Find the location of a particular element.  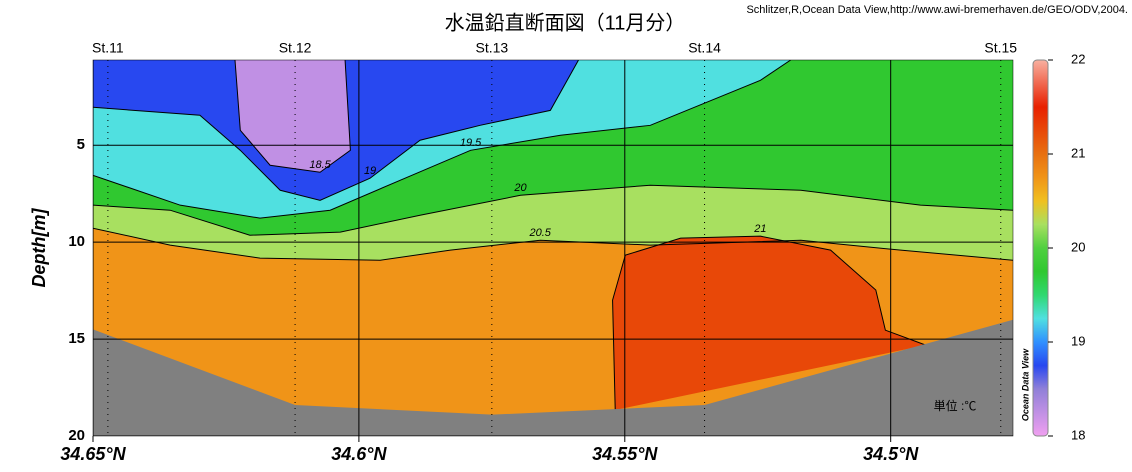

x-tick-label: 34.65°N is located at coordinates (93, 454).